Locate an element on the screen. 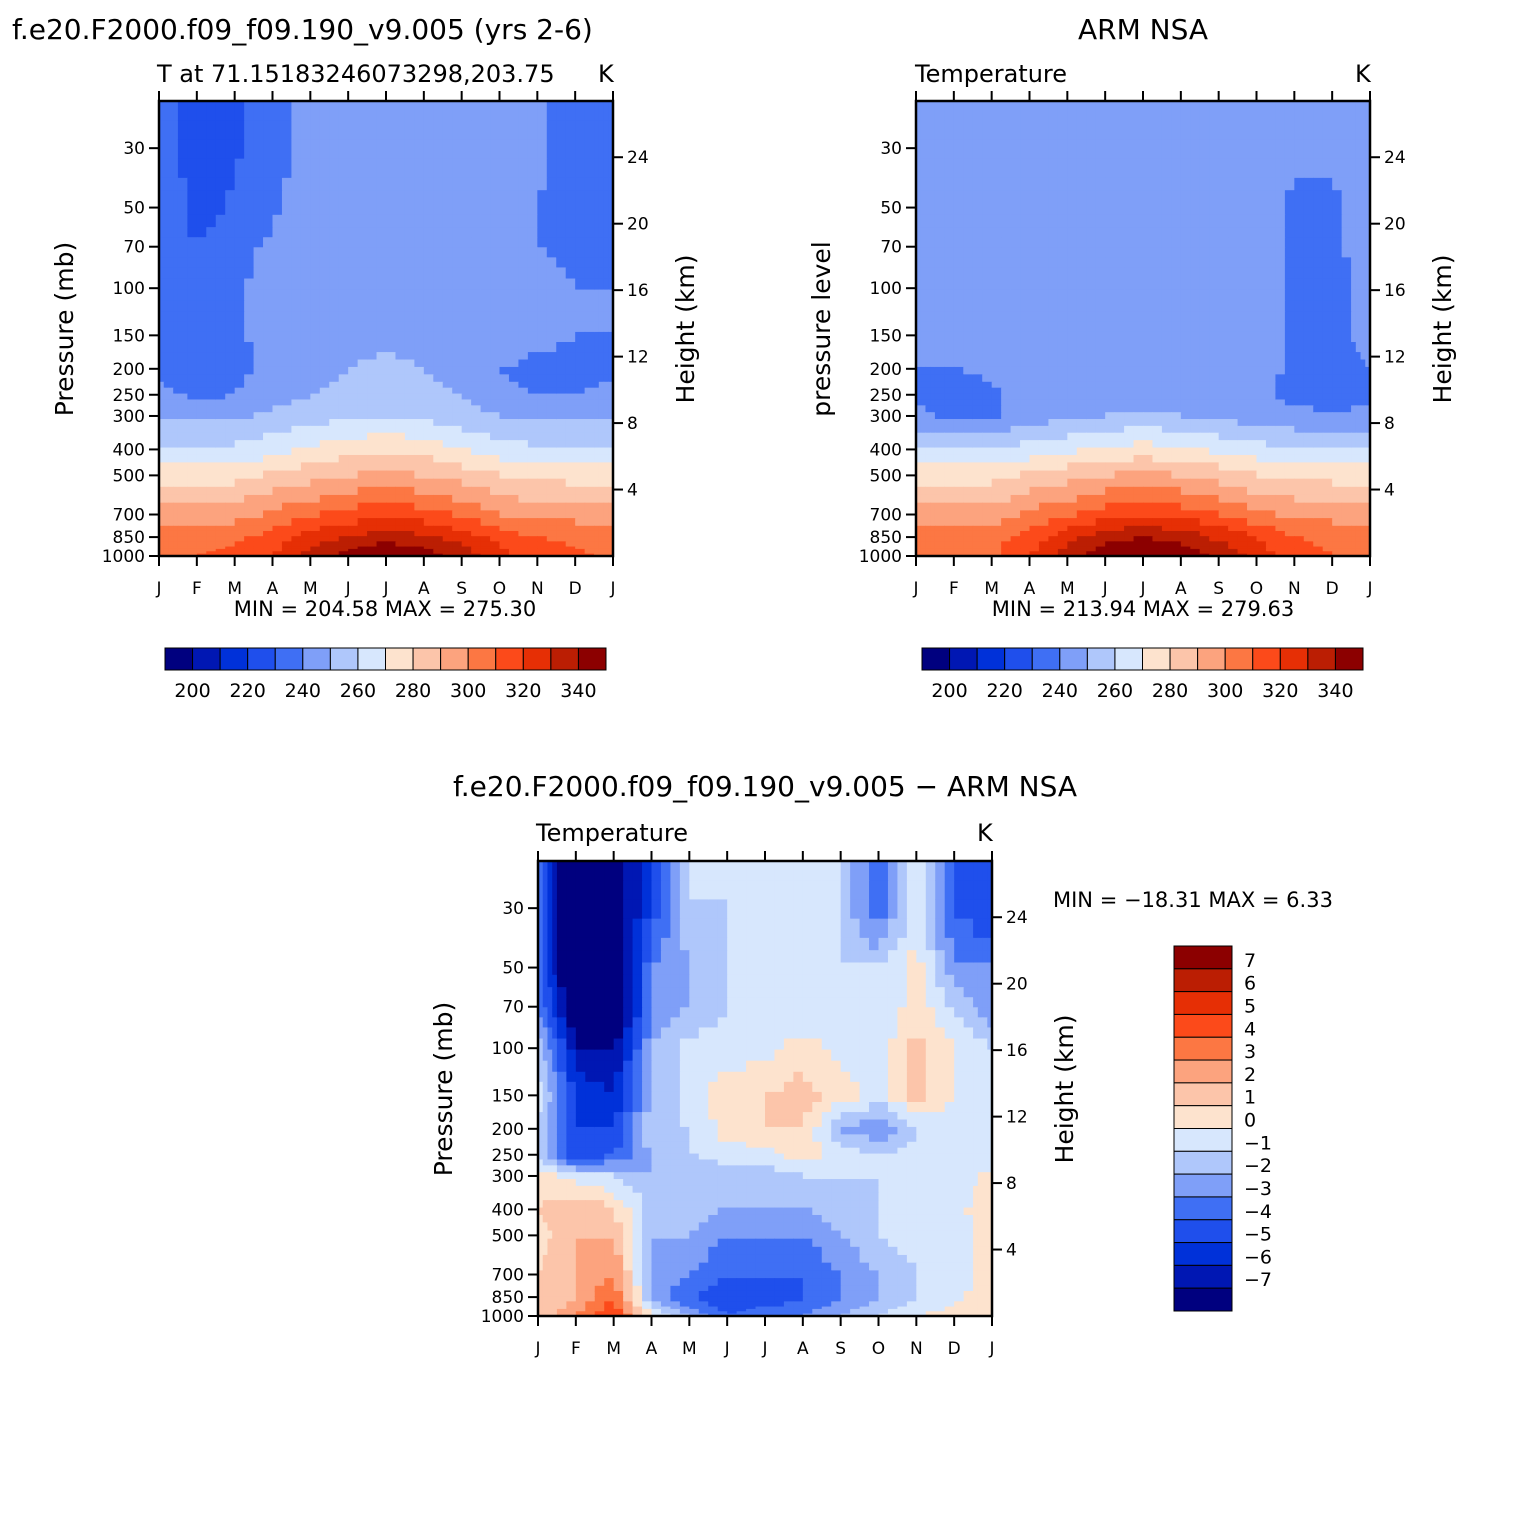 The width and height of the screenshot is (1530, 1530). panel-title-obs: ARM NSA is located at coordinates (1143, 29).